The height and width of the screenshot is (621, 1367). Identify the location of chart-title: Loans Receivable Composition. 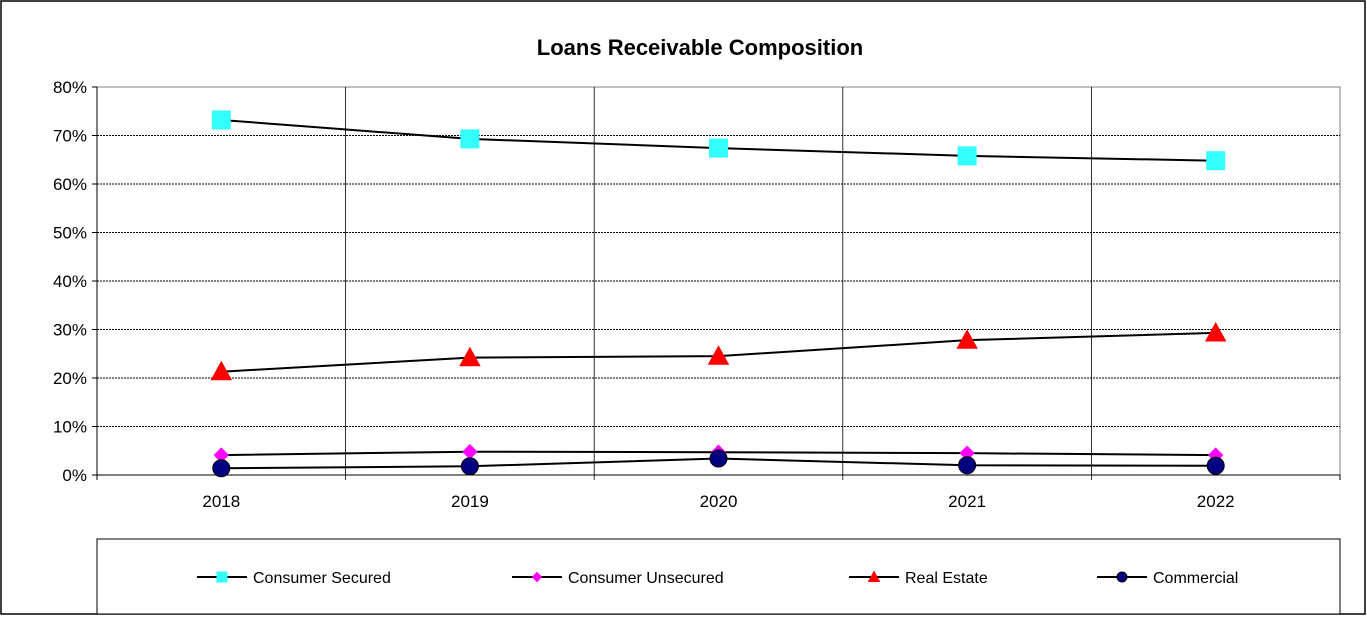
(700, 47).